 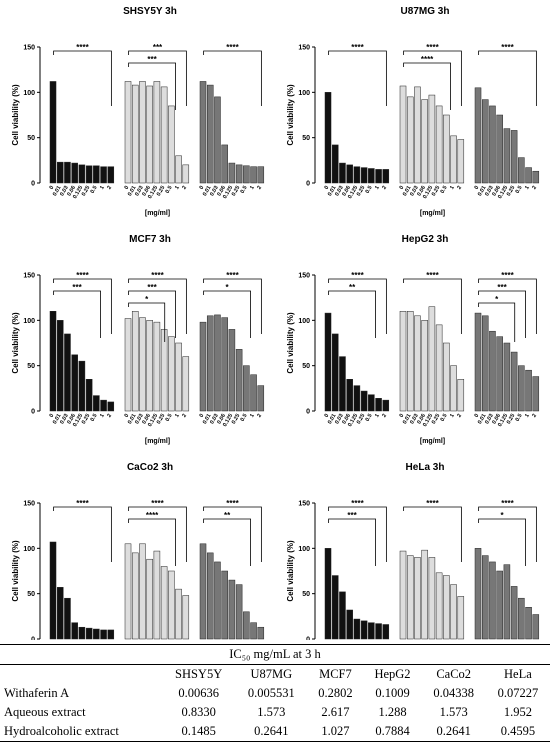 What do you see at coordinates (335, 674) in the screenshot?
I see `header-cell: MCF7` at bounding box center [335, 674].